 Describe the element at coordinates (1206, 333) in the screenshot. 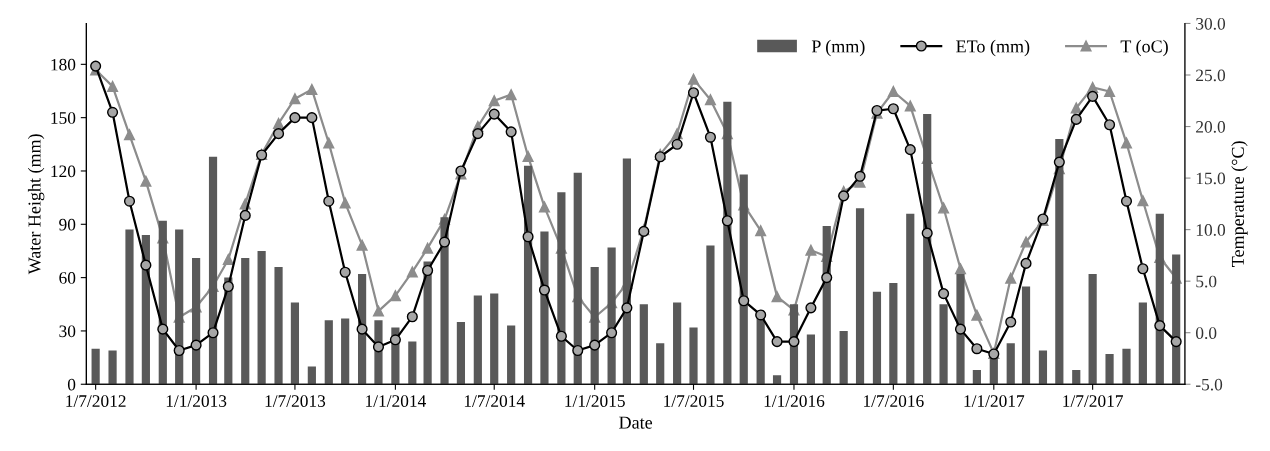

I see `y2-tick-label: 0.0` at that location.